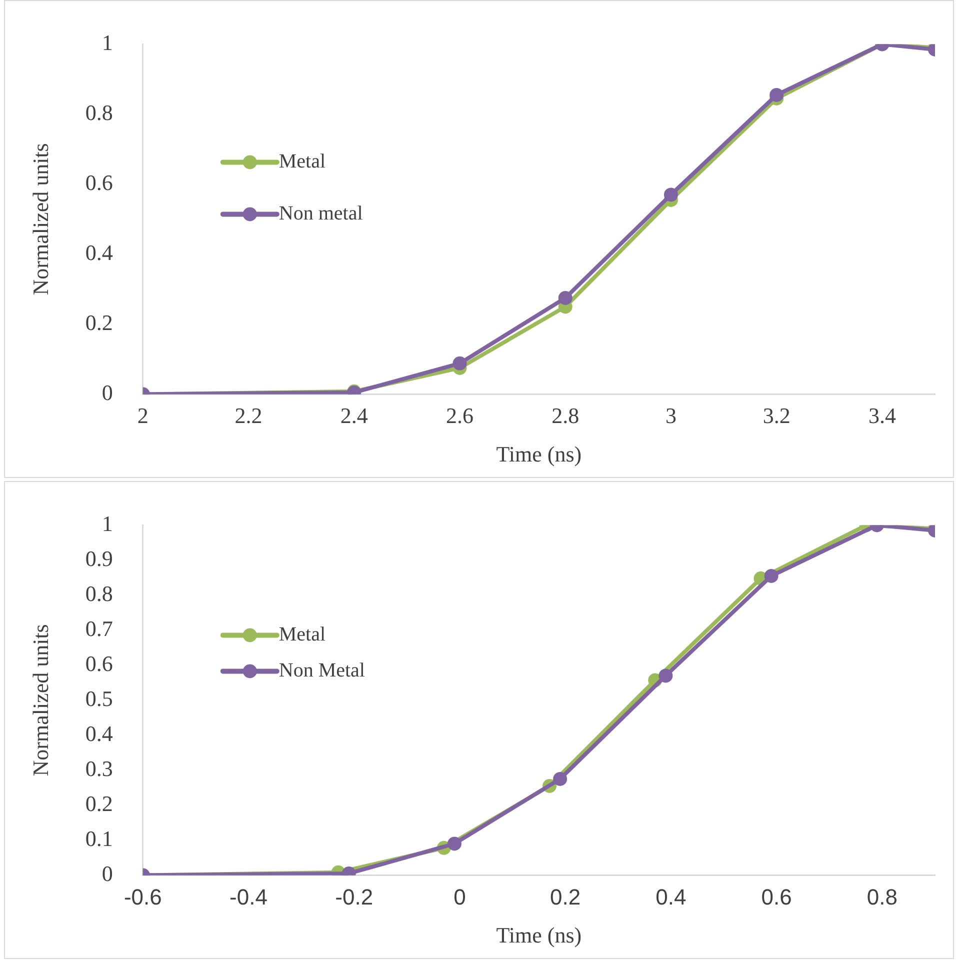 The image size is (958, 963). Describe the element at coordinates (99, 628) in the screenshot. I see `y-tick-label: 0.7` at that location.